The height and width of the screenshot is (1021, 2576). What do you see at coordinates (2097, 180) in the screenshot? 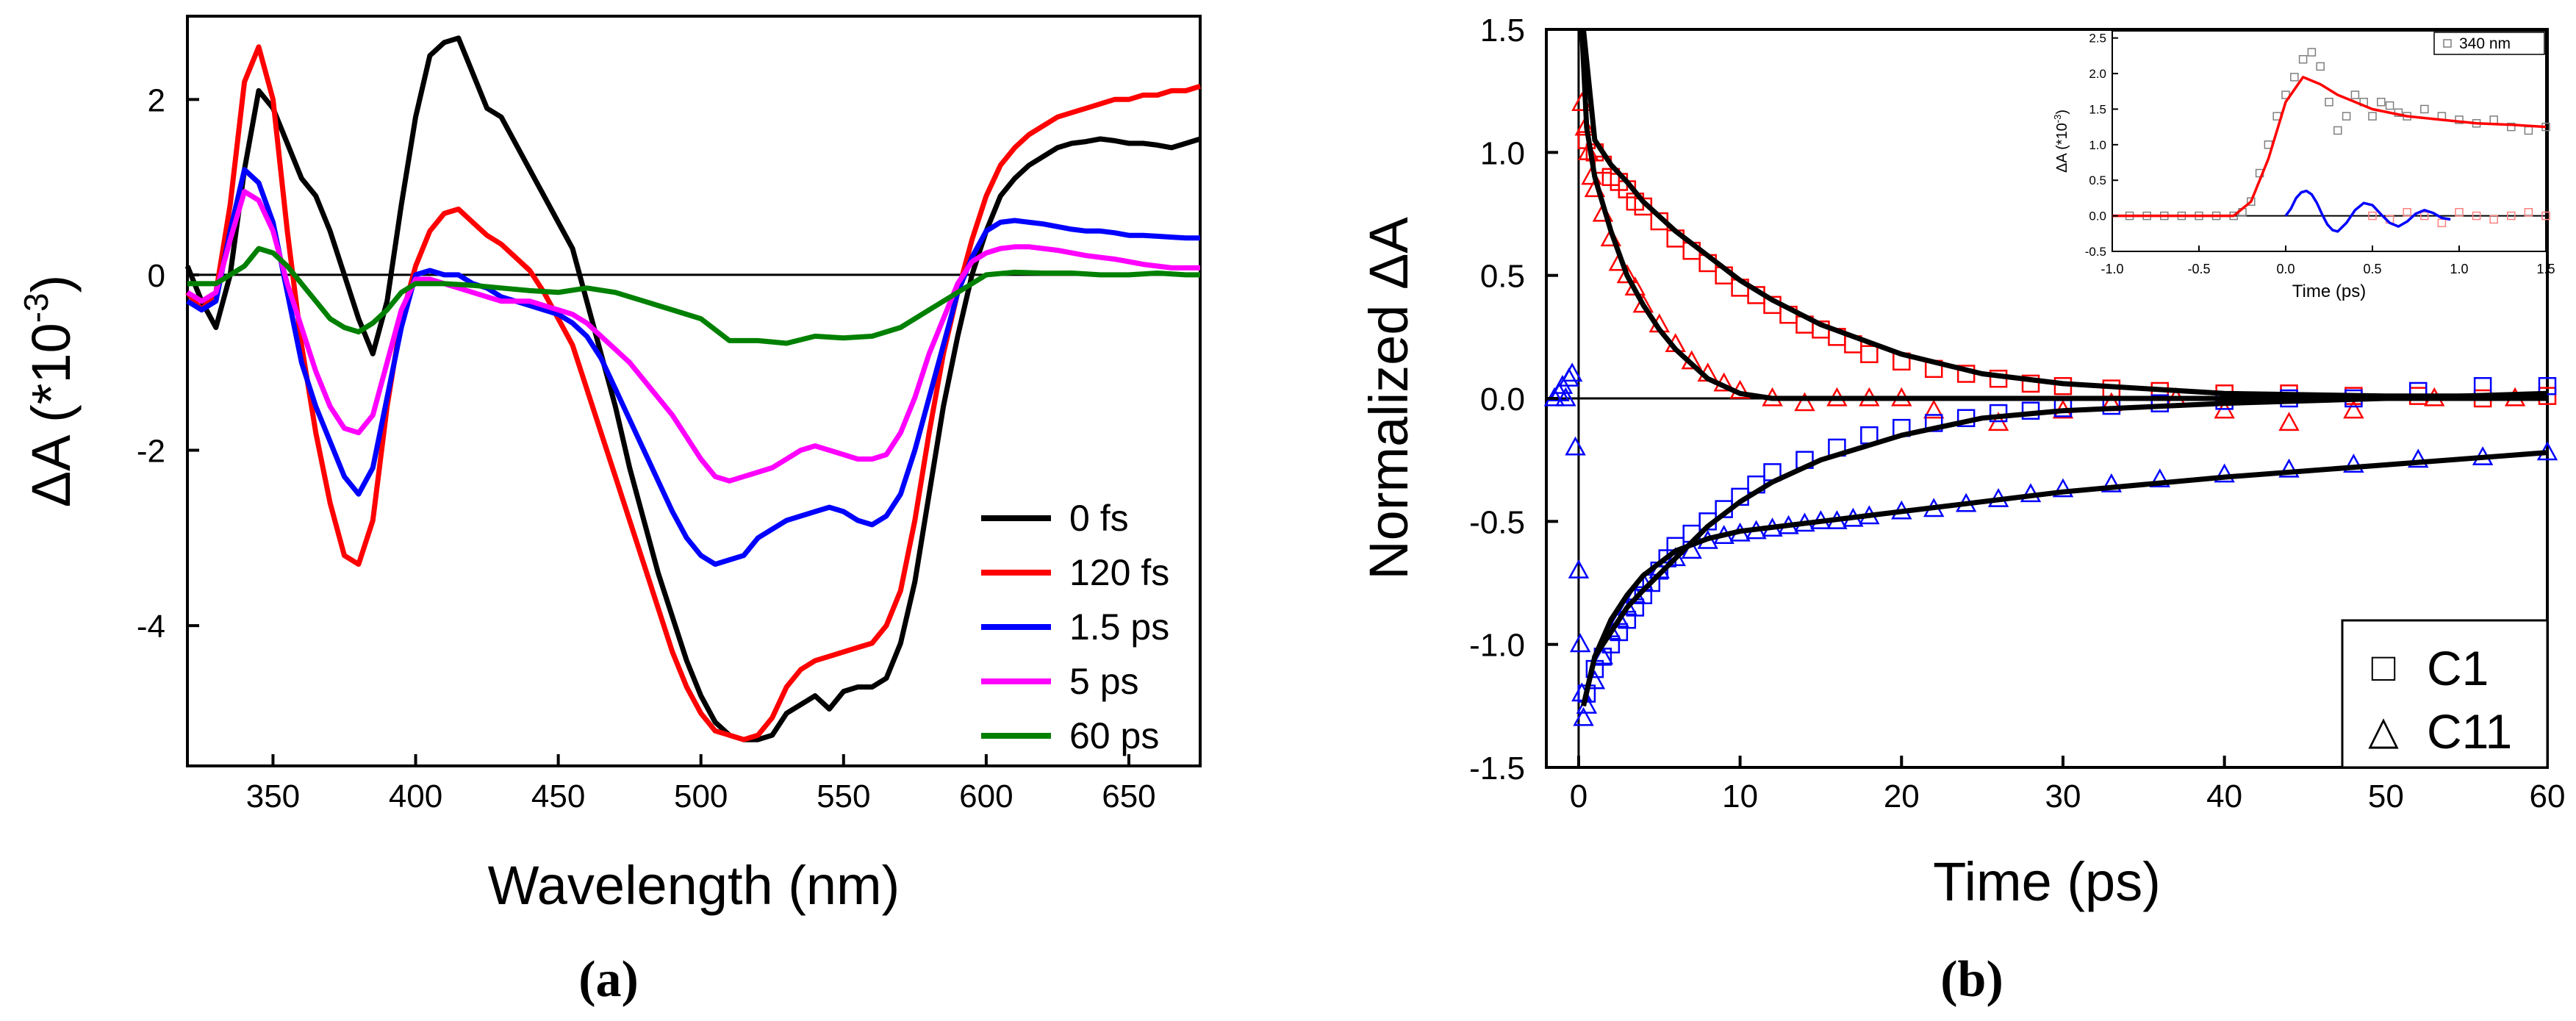
I see `inset-y-tick-label: 0.5` at bounding box center [2097, 180].